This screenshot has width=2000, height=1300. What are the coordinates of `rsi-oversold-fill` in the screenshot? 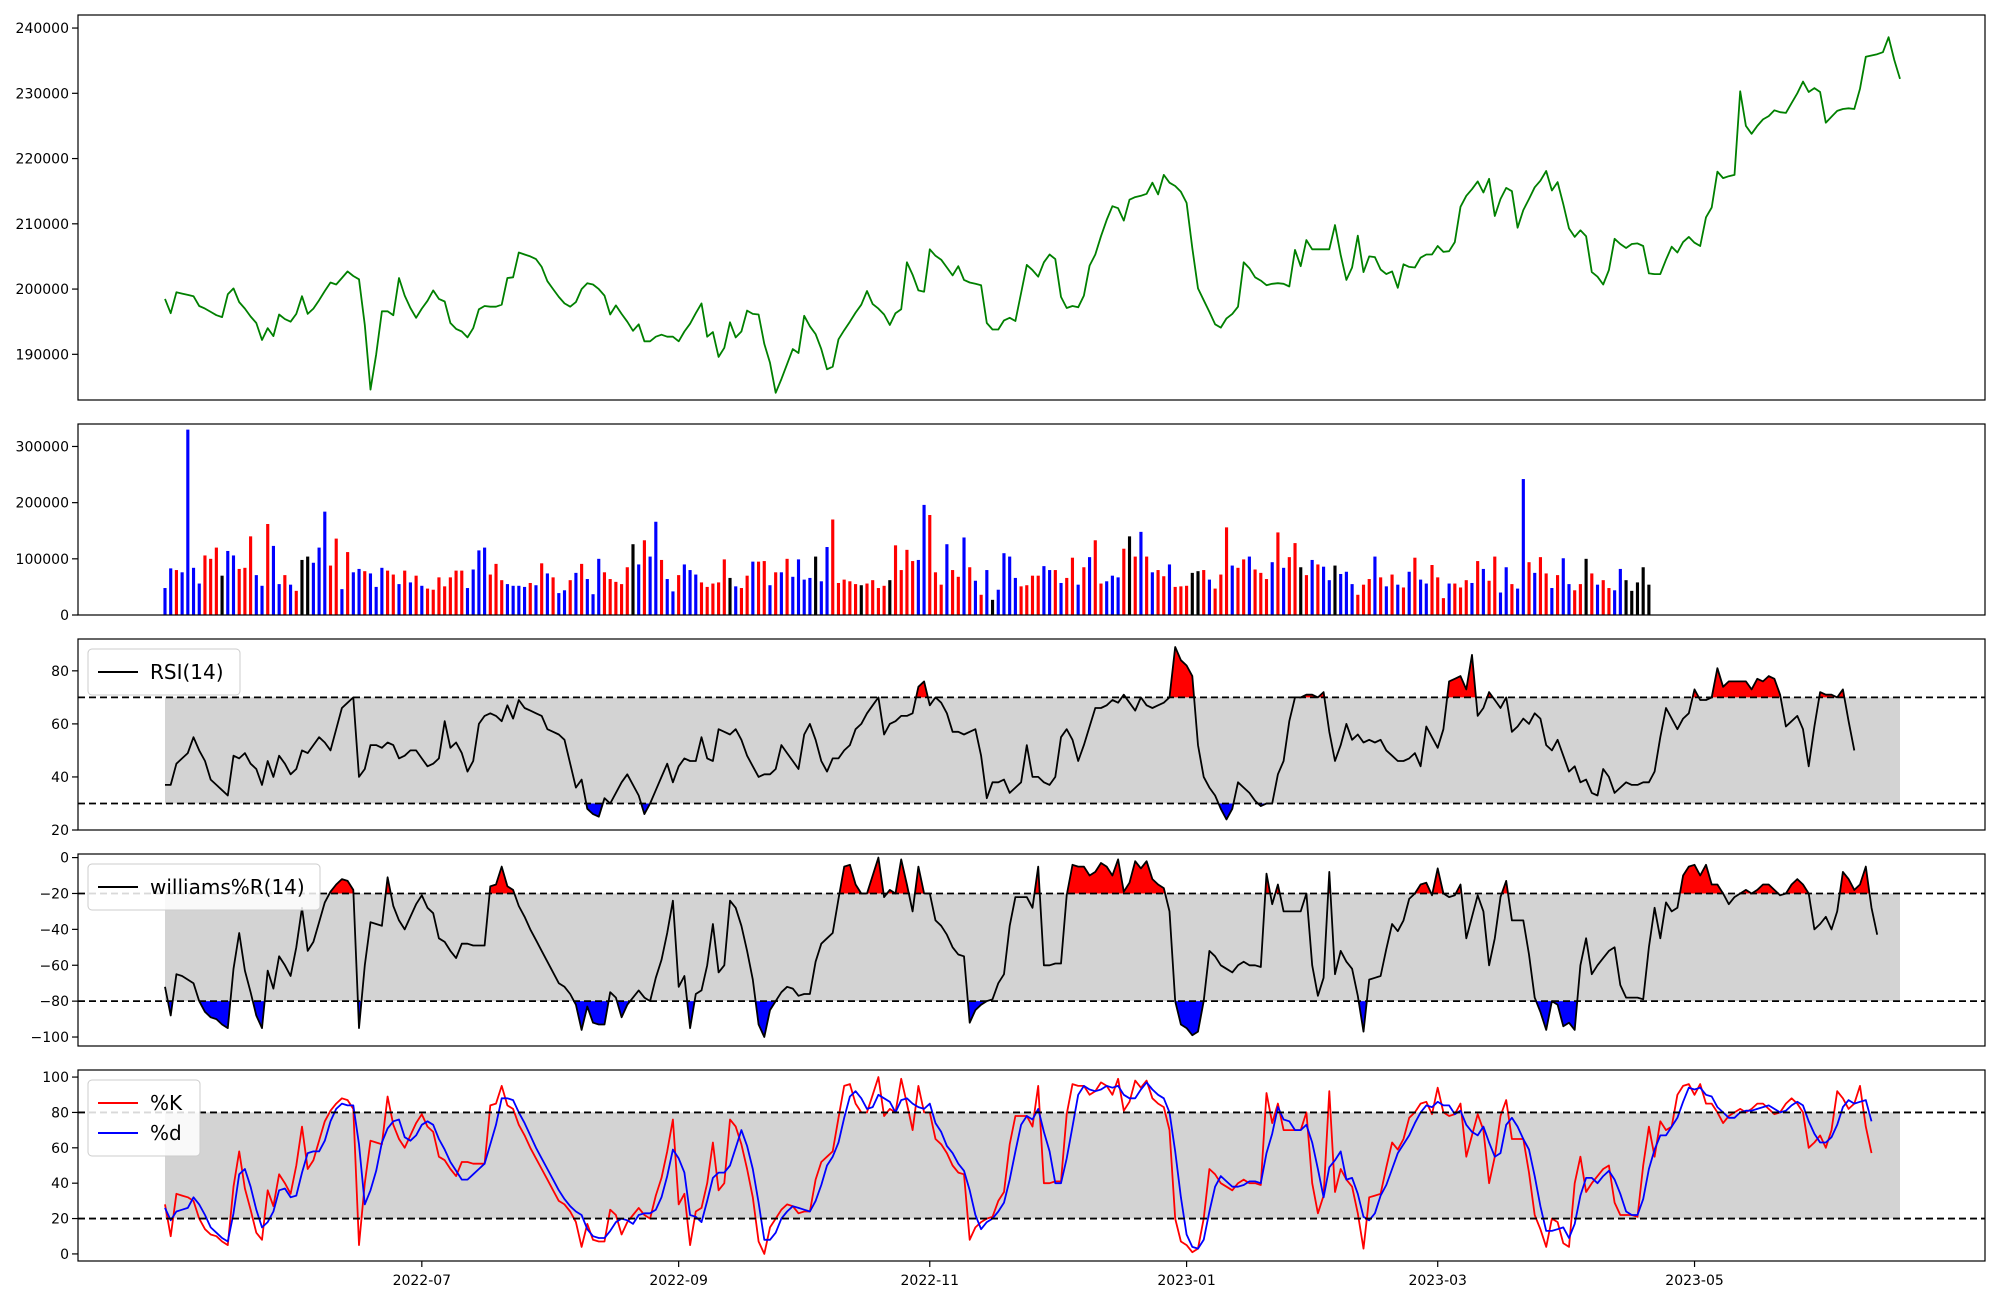 It's located at (594, 810).